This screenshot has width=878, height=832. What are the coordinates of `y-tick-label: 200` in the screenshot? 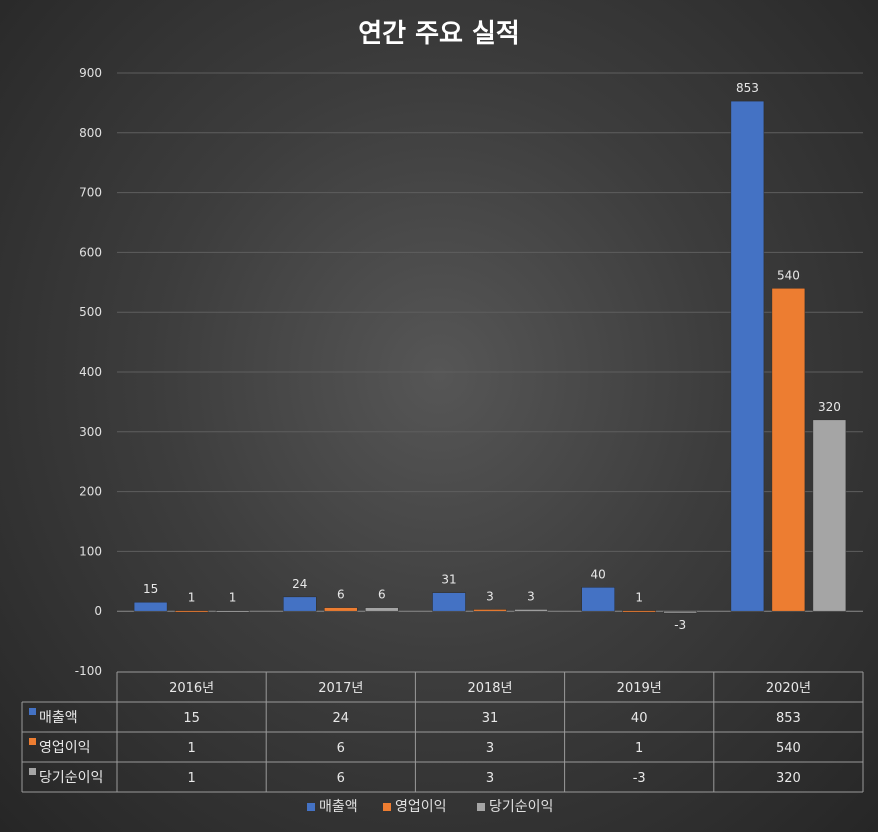 It's located at (90, 492).